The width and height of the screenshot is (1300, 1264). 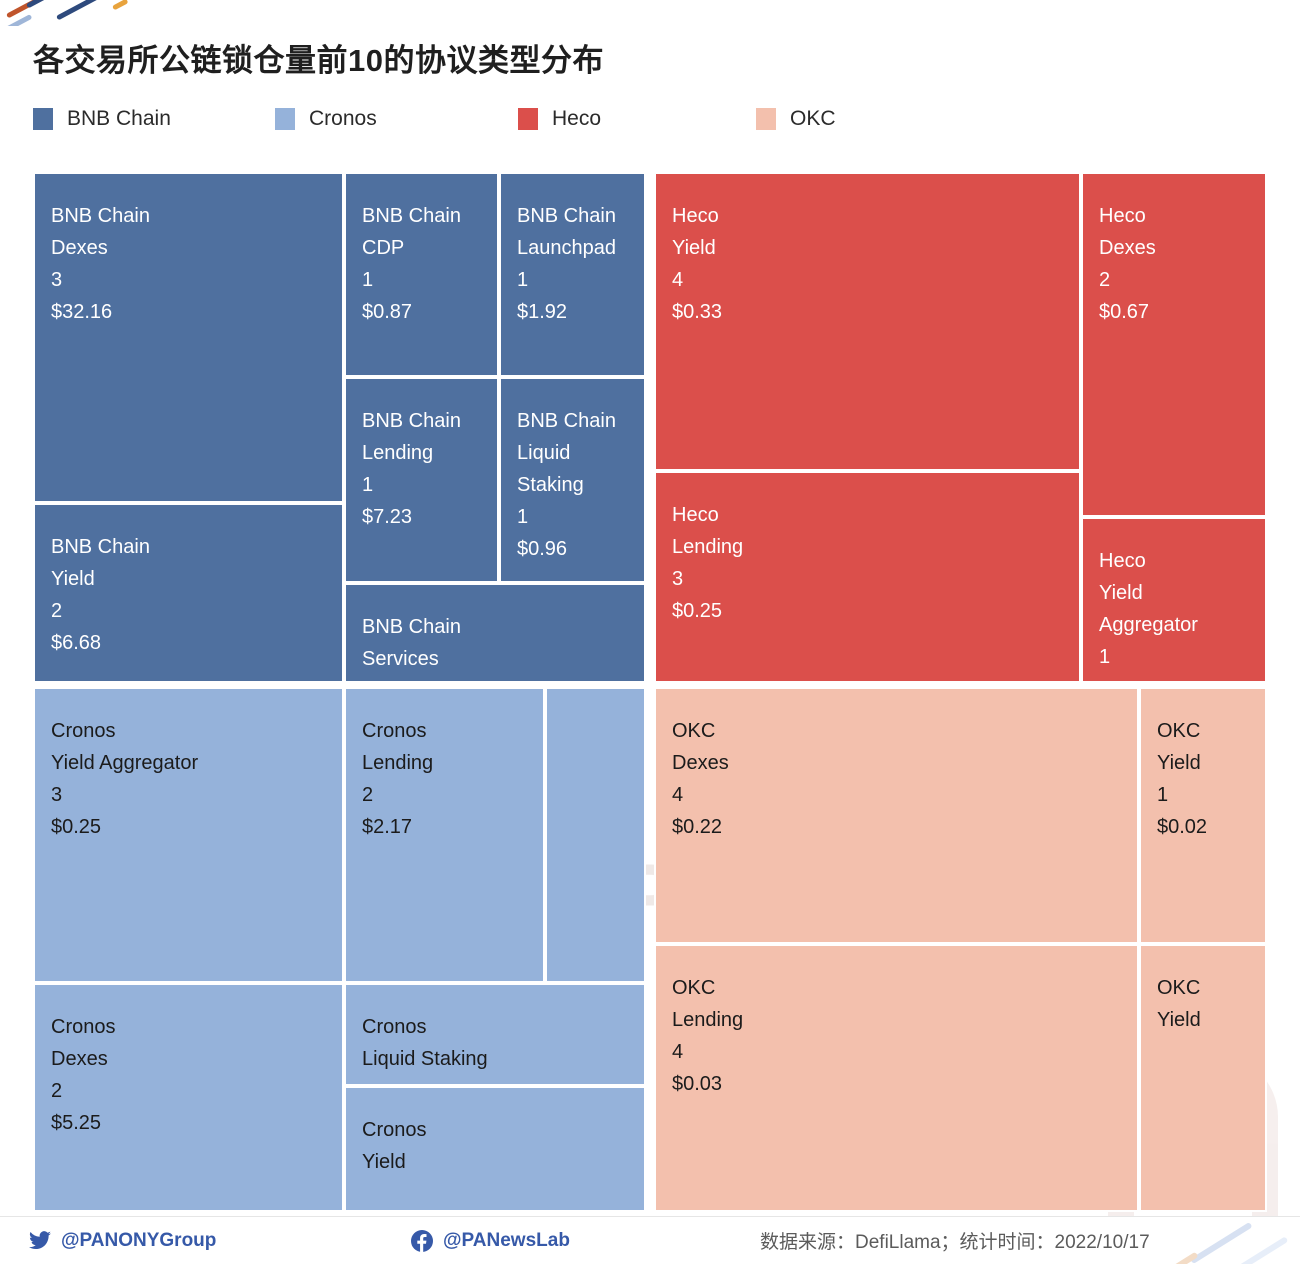 I want to click on facebook-account: @PANewsLab, so click(x=490, y=1240).